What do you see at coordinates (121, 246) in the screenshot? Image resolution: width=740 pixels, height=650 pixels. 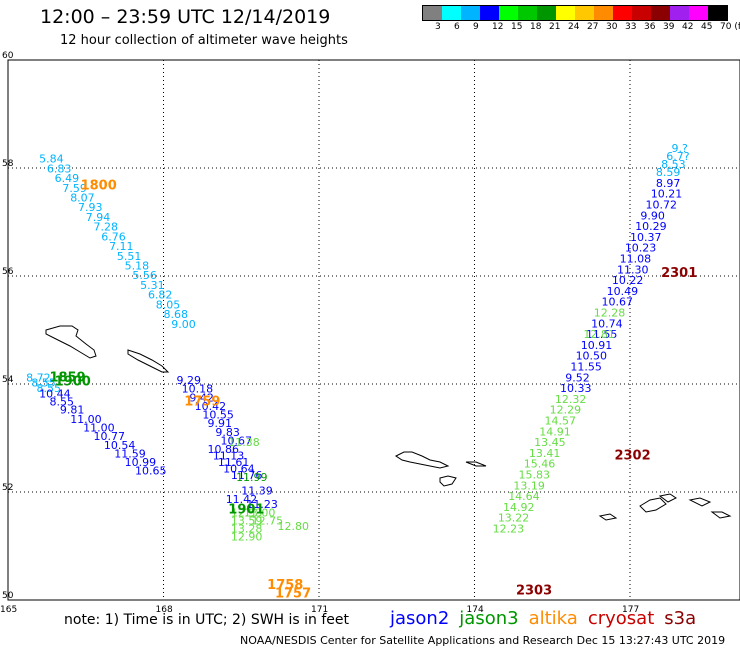 I see `wave-height-label: 7.11` at bounding box center [121, 246].